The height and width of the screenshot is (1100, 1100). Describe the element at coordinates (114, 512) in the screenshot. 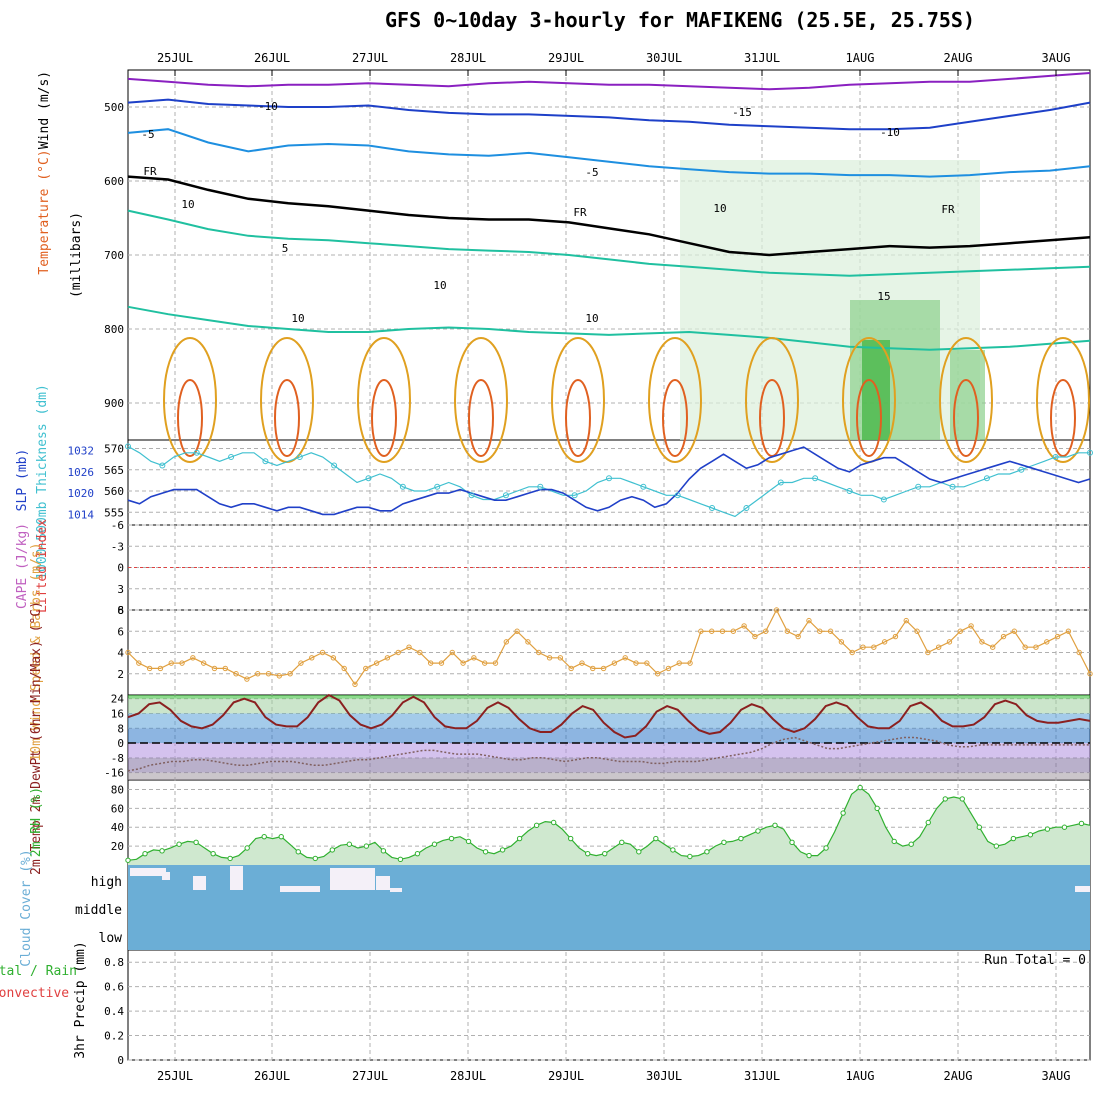

I see `thickness-tick: 555` at that location.